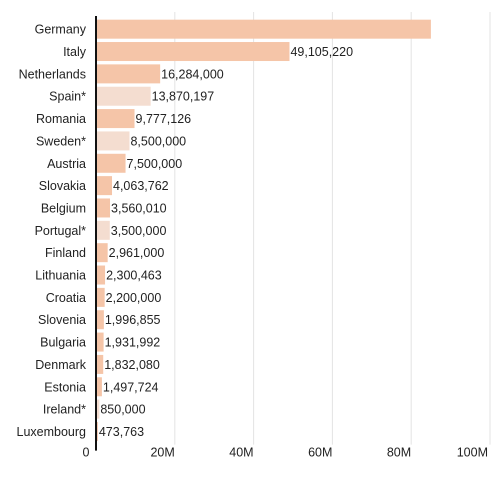 The height and width of the screenshot is (489, 491). What do you see at coordinates (132, 365) in the screenshot?
I see `value-label: 1,832,080` at bounding box center [132, 365].